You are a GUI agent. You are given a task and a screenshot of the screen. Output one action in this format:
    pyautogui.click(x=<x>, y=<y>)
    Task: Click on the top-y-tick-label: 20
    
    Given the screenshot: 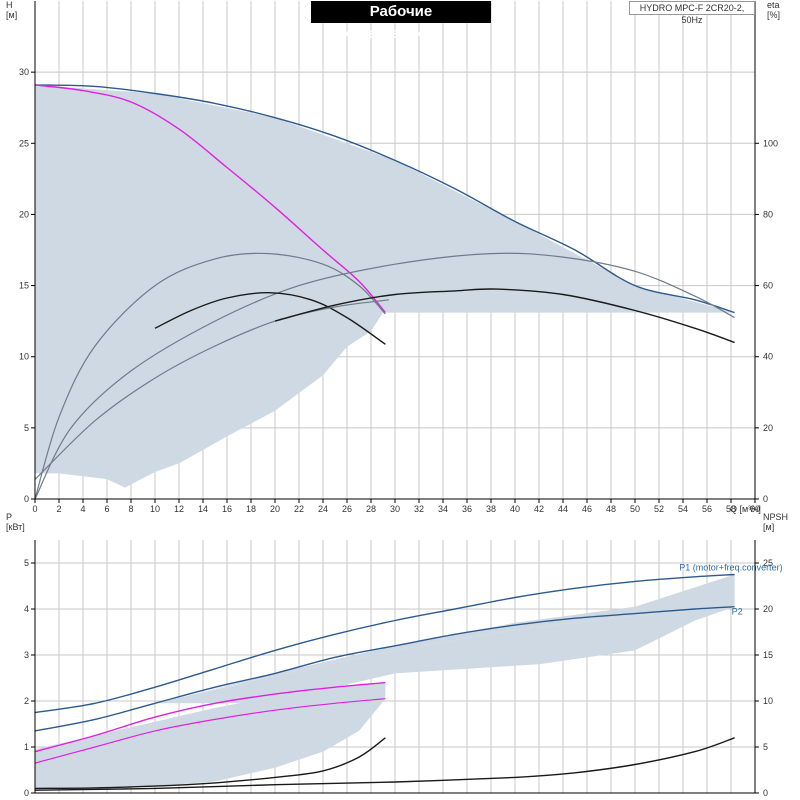 What is the action you would take?
    pyautogui.click(x=24, y=214)
    